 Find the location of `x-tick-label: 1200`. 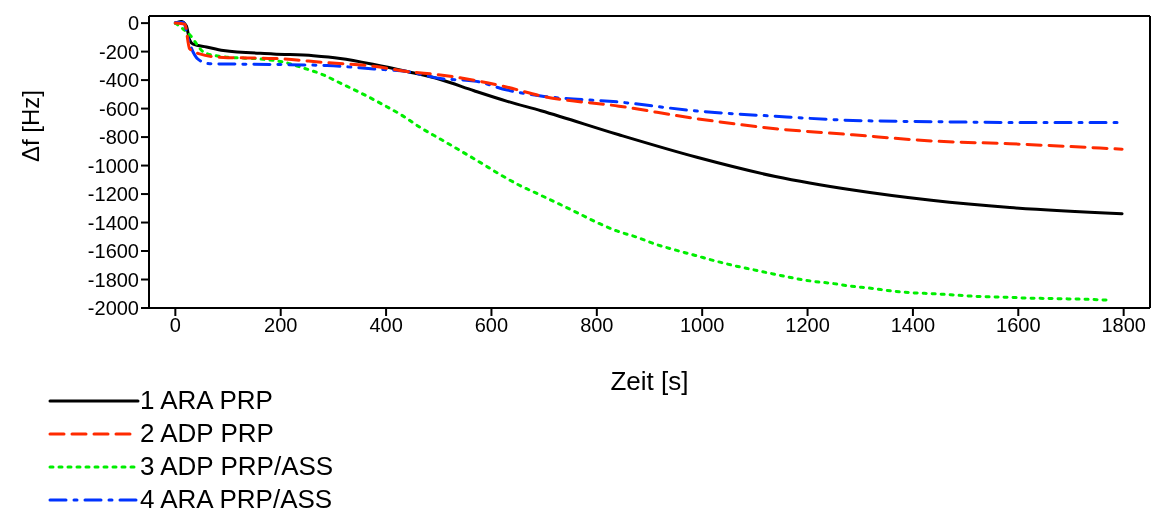

x-tick-label: 1200 is located at coordinates (807, 325).